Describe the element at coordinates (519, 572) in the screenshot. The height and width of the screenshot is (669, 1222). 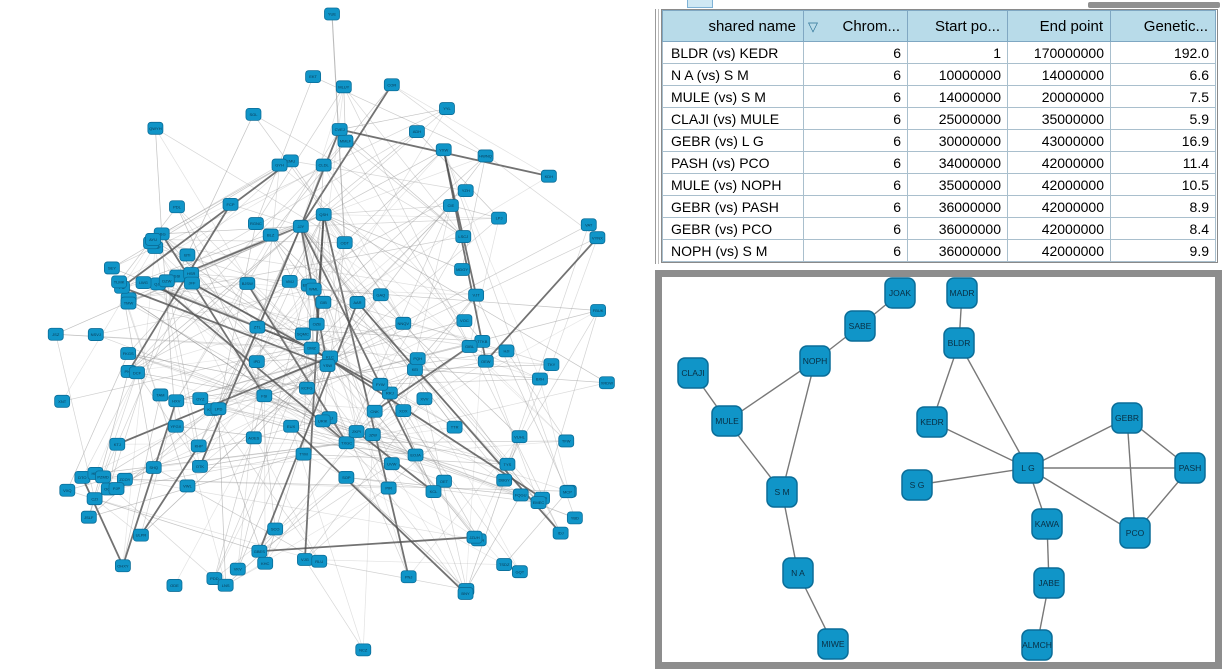
I see `network-node: GQT` at that location.